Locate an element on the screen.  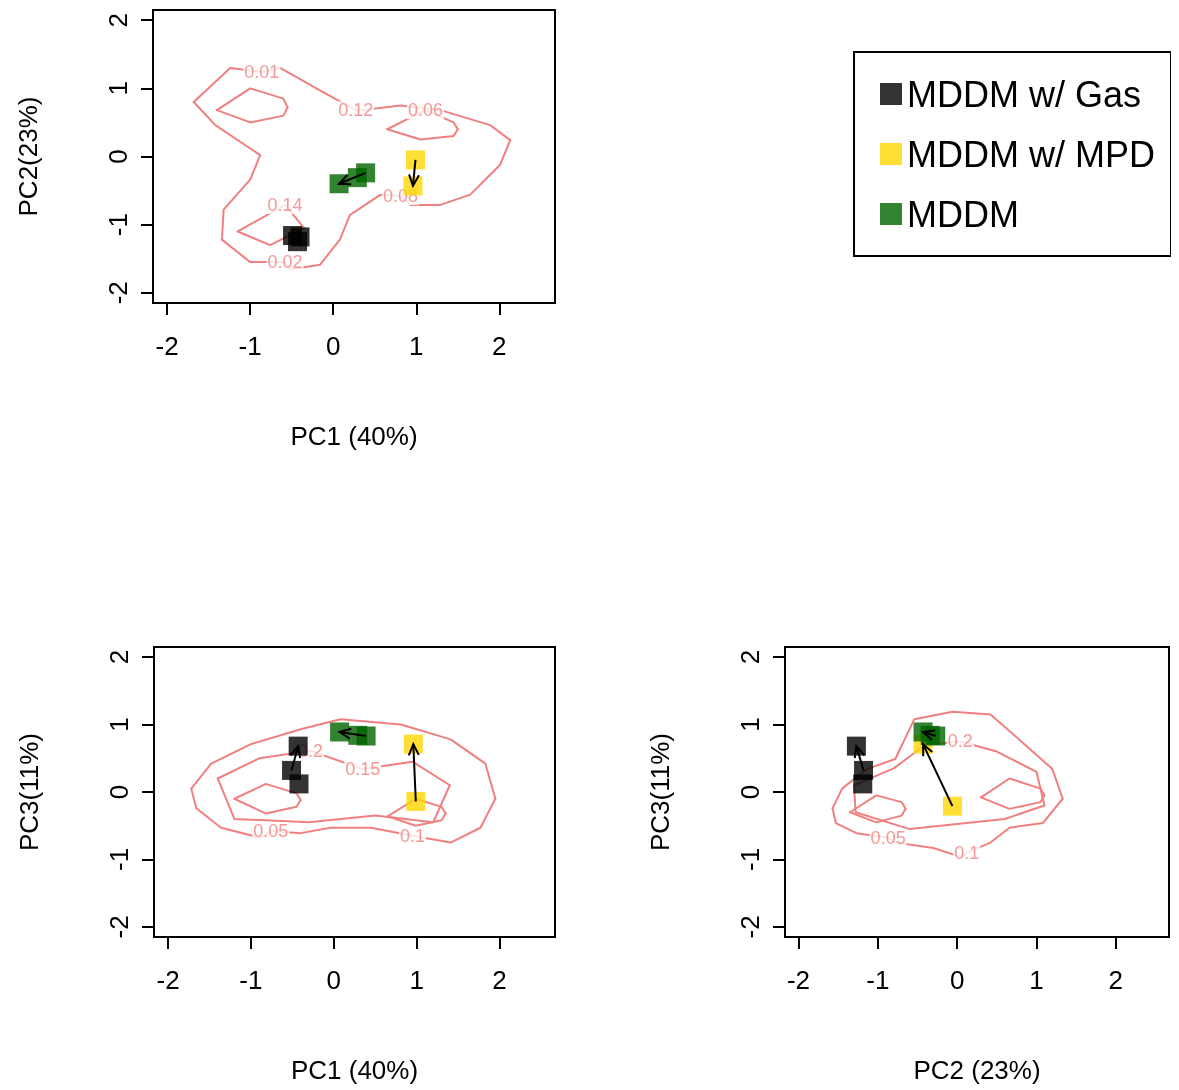
legend-label: MDDM w/ Gas is located at coordinates (1024, 94).